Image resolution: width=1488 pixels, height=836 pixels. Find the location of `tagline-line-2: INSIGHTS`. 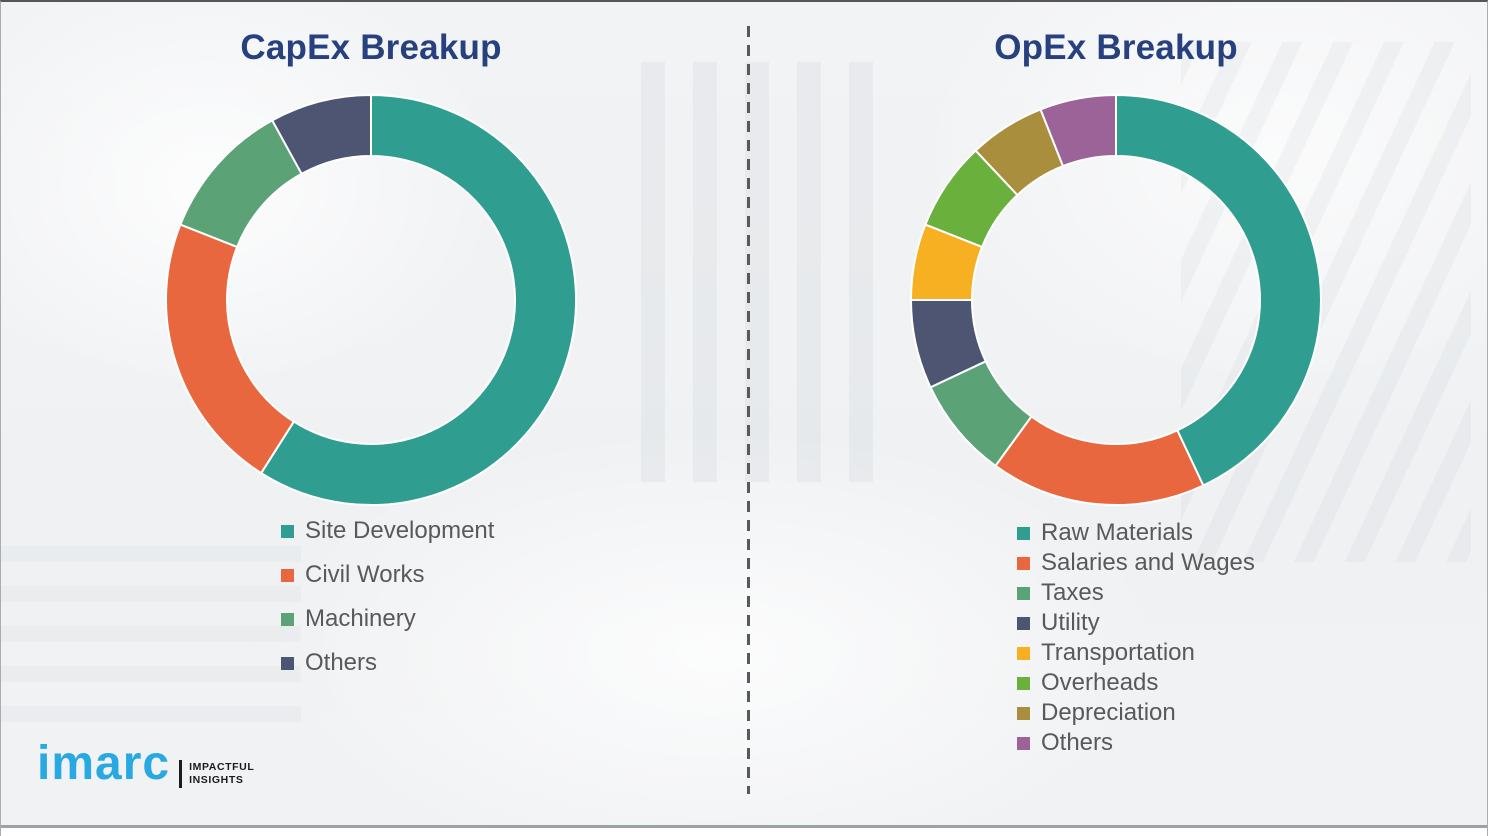

tagline-line-2: INSIGHTS is located at coordinates (216, 779).